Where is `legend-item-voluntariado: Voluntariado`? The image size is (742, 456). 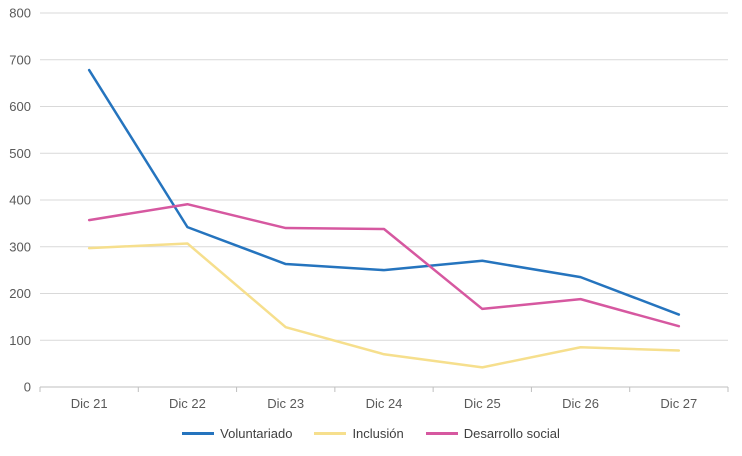
legend-item-voluntariado: Voluntariado is located at coordinates (237, 433).